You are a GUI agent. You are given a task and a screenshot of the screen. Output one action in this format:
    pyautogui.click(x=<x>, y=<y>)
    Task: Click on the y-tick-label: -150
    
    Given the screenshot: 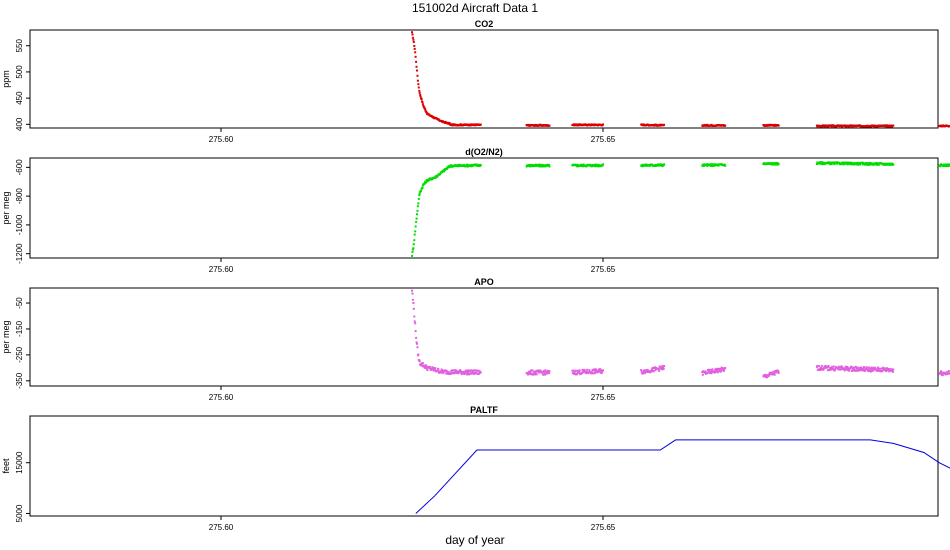 What is the action you would take?
    pyautogui.click(x=19, y=328)
    